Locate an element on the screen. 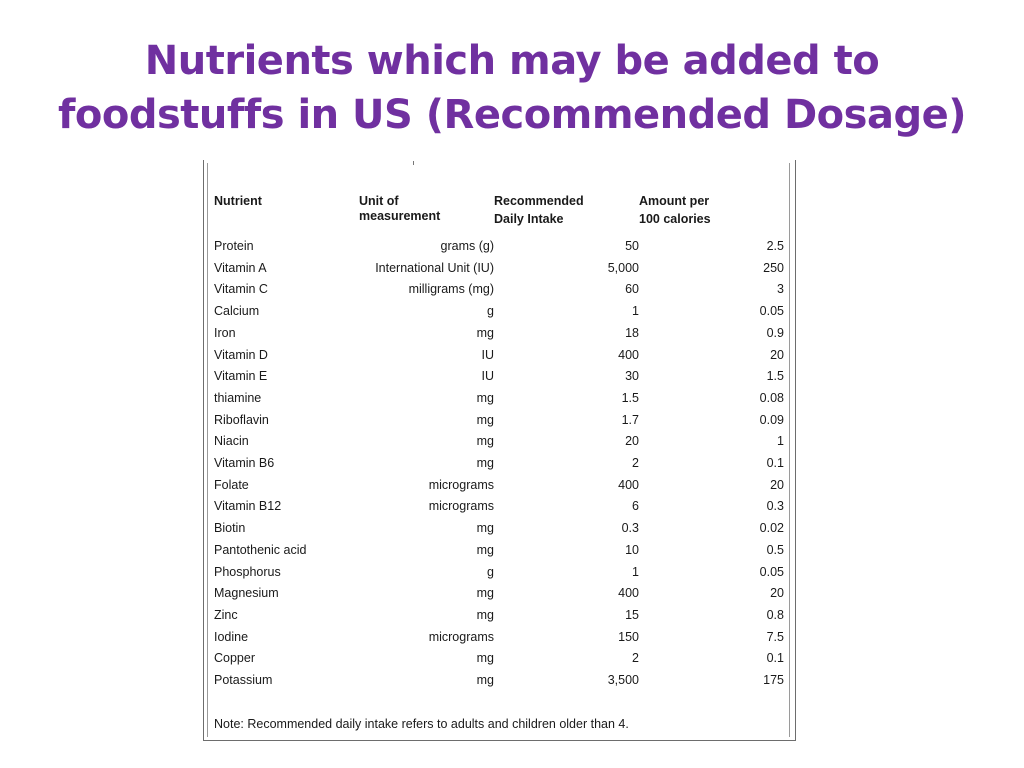 The height and width of the screenshot is (768, 1024). table-row: Pantothenic acid mg 10 0.5 is located at coordinates (499, 551).